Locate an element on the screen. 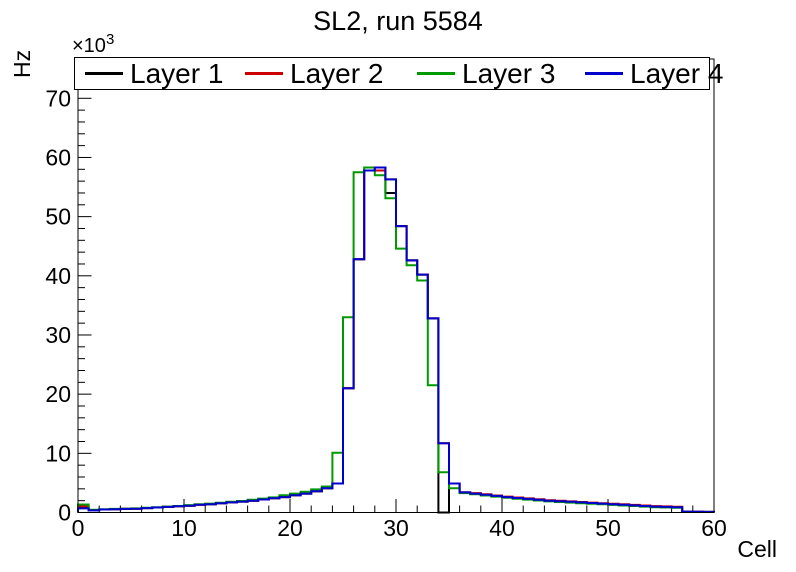  x-axis-title: Cell is located at coordinates (757, 549).